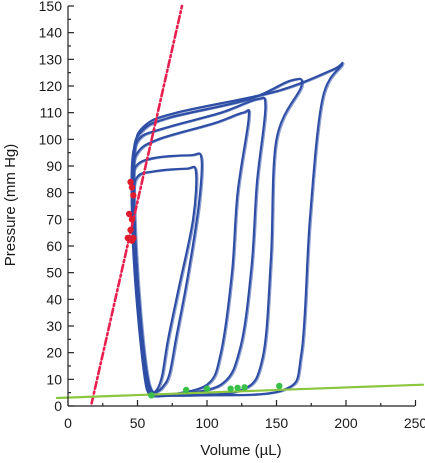 The width and height of the screenshot is (425, 463). I want to click on y-tick-label: 20, so click(54, 353).